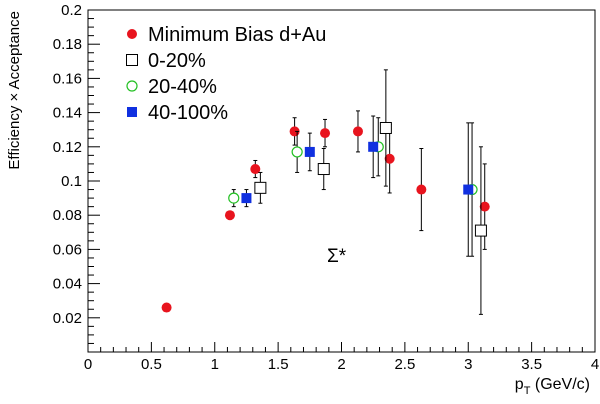 This screenshot has height=404, width=600. What do you see at coordinates (278, 364) in the screenshot?
I see `x-tick-label: 1.5` at bounding box center [278, 364].